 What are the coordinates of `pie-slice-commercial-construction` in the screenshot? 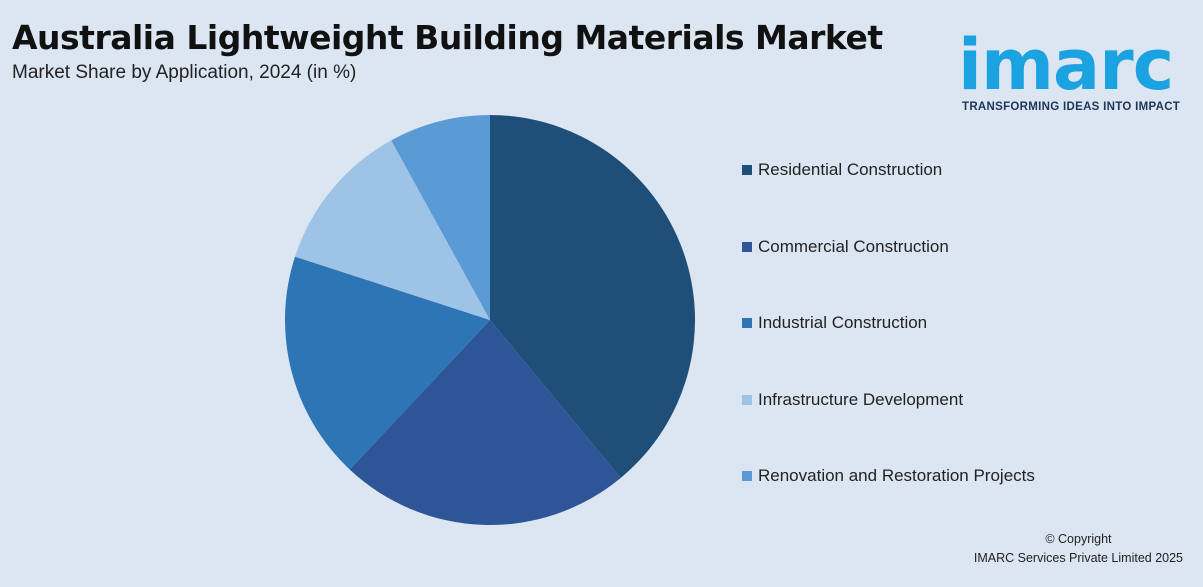 It's located at (485, 422).